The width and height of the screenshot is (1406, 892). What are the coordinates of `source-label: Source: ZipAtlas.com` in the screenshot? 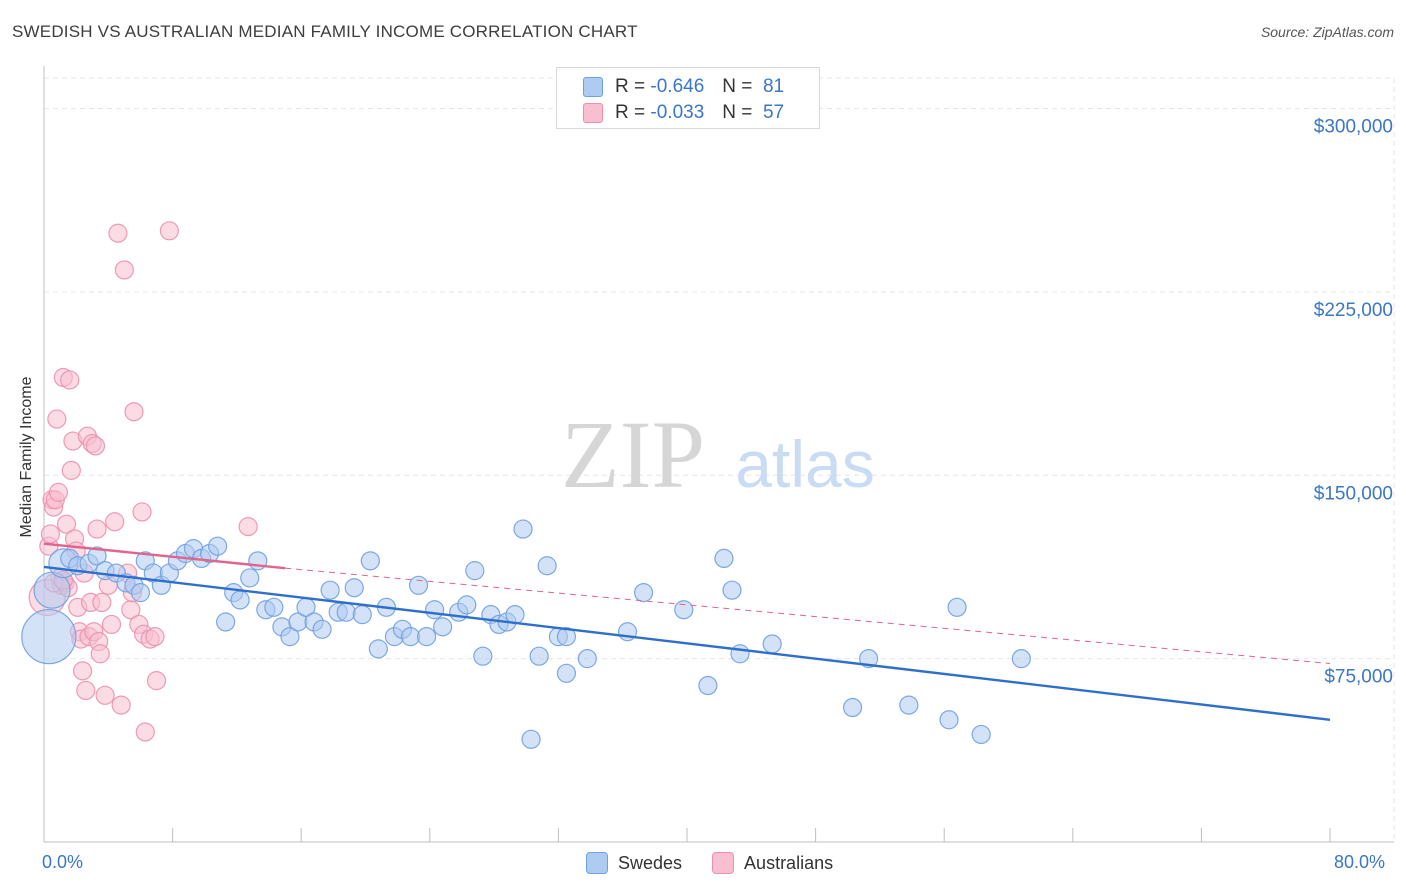 It's located at (1327, 32).